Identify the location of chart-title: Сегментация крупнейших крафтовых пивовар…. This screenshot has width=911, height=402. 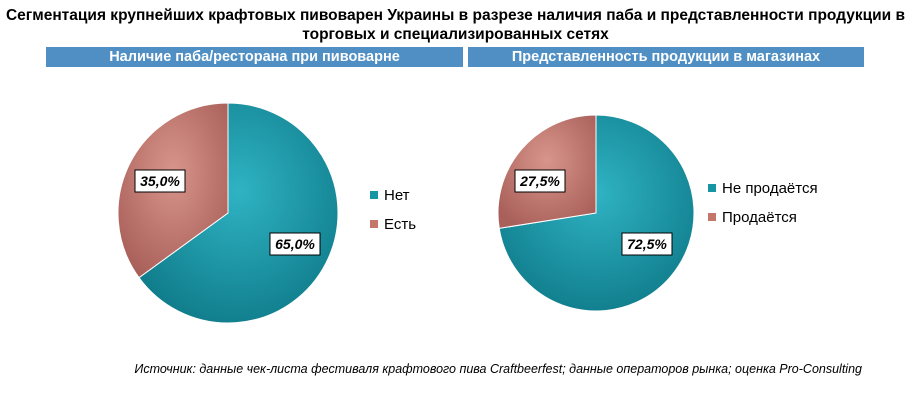
(455, 25).